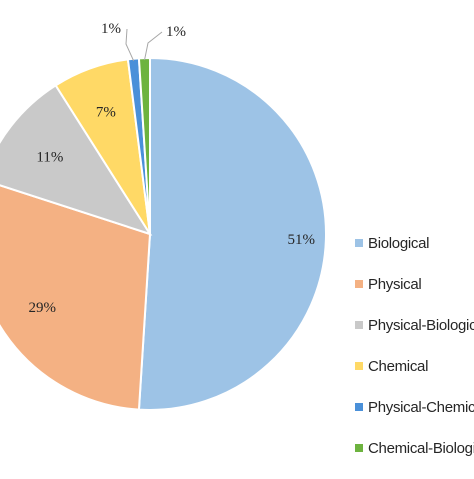 This screenshot has width=474, height=479. I want to click on legend-item: Physical-Biological, so click(414, 325).